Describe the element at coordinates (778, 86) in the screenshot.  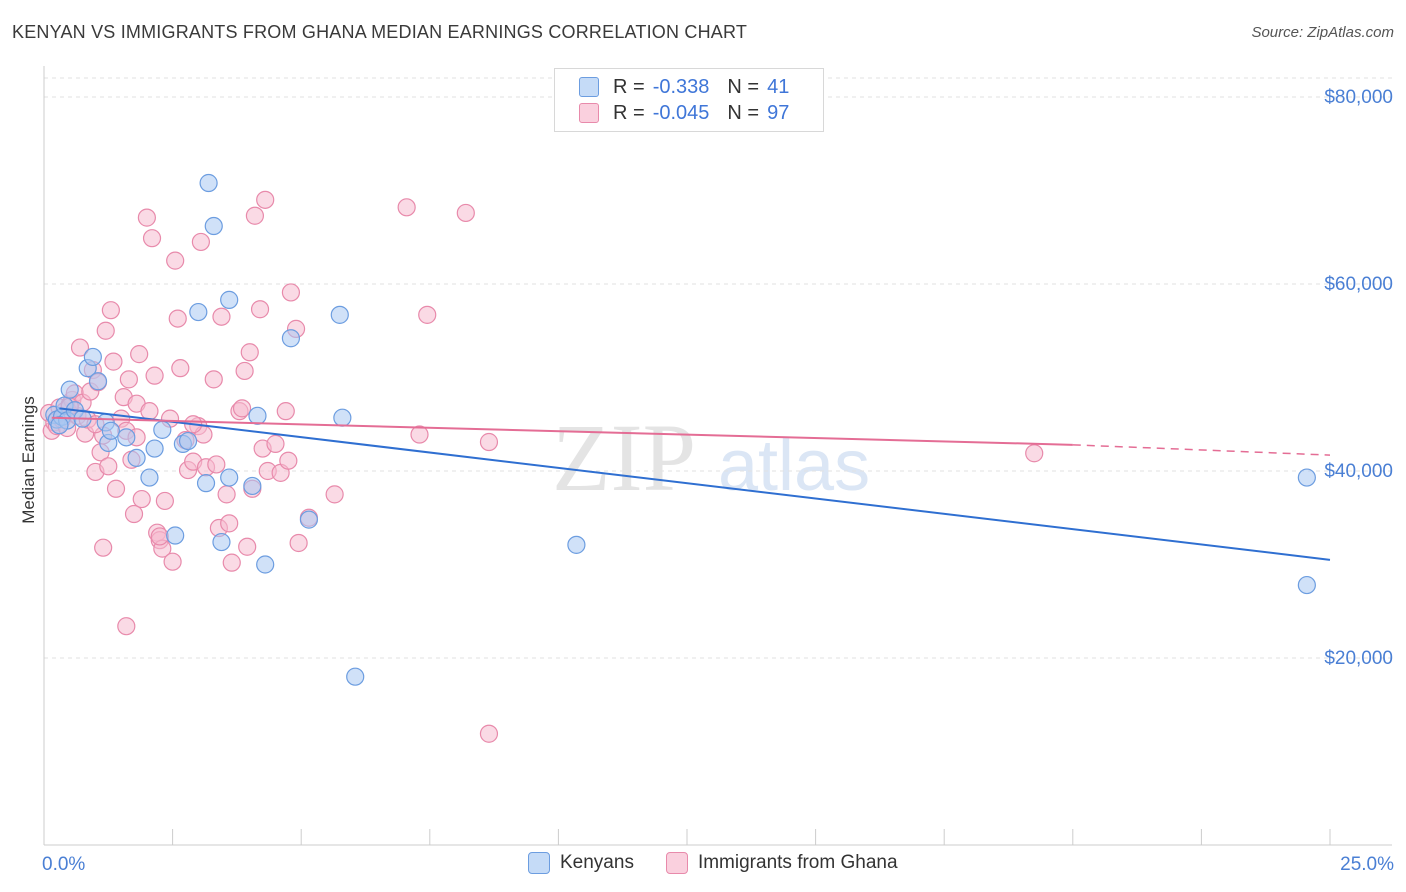
I see `n-value: 41` at that location.